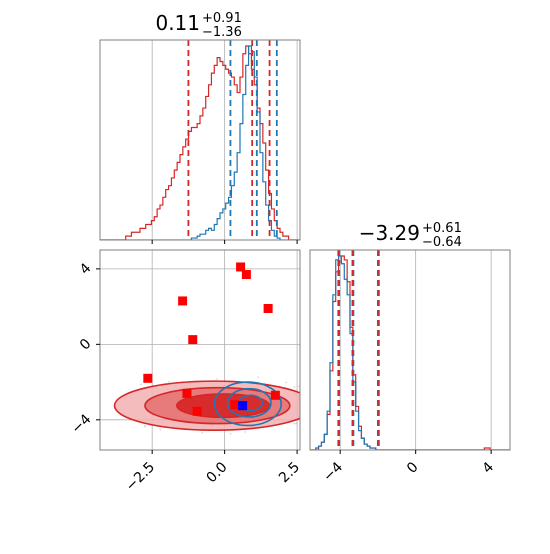 The image size is (550, 554). I want to click on param2-title-lower: −0.64, so click(442, 242).